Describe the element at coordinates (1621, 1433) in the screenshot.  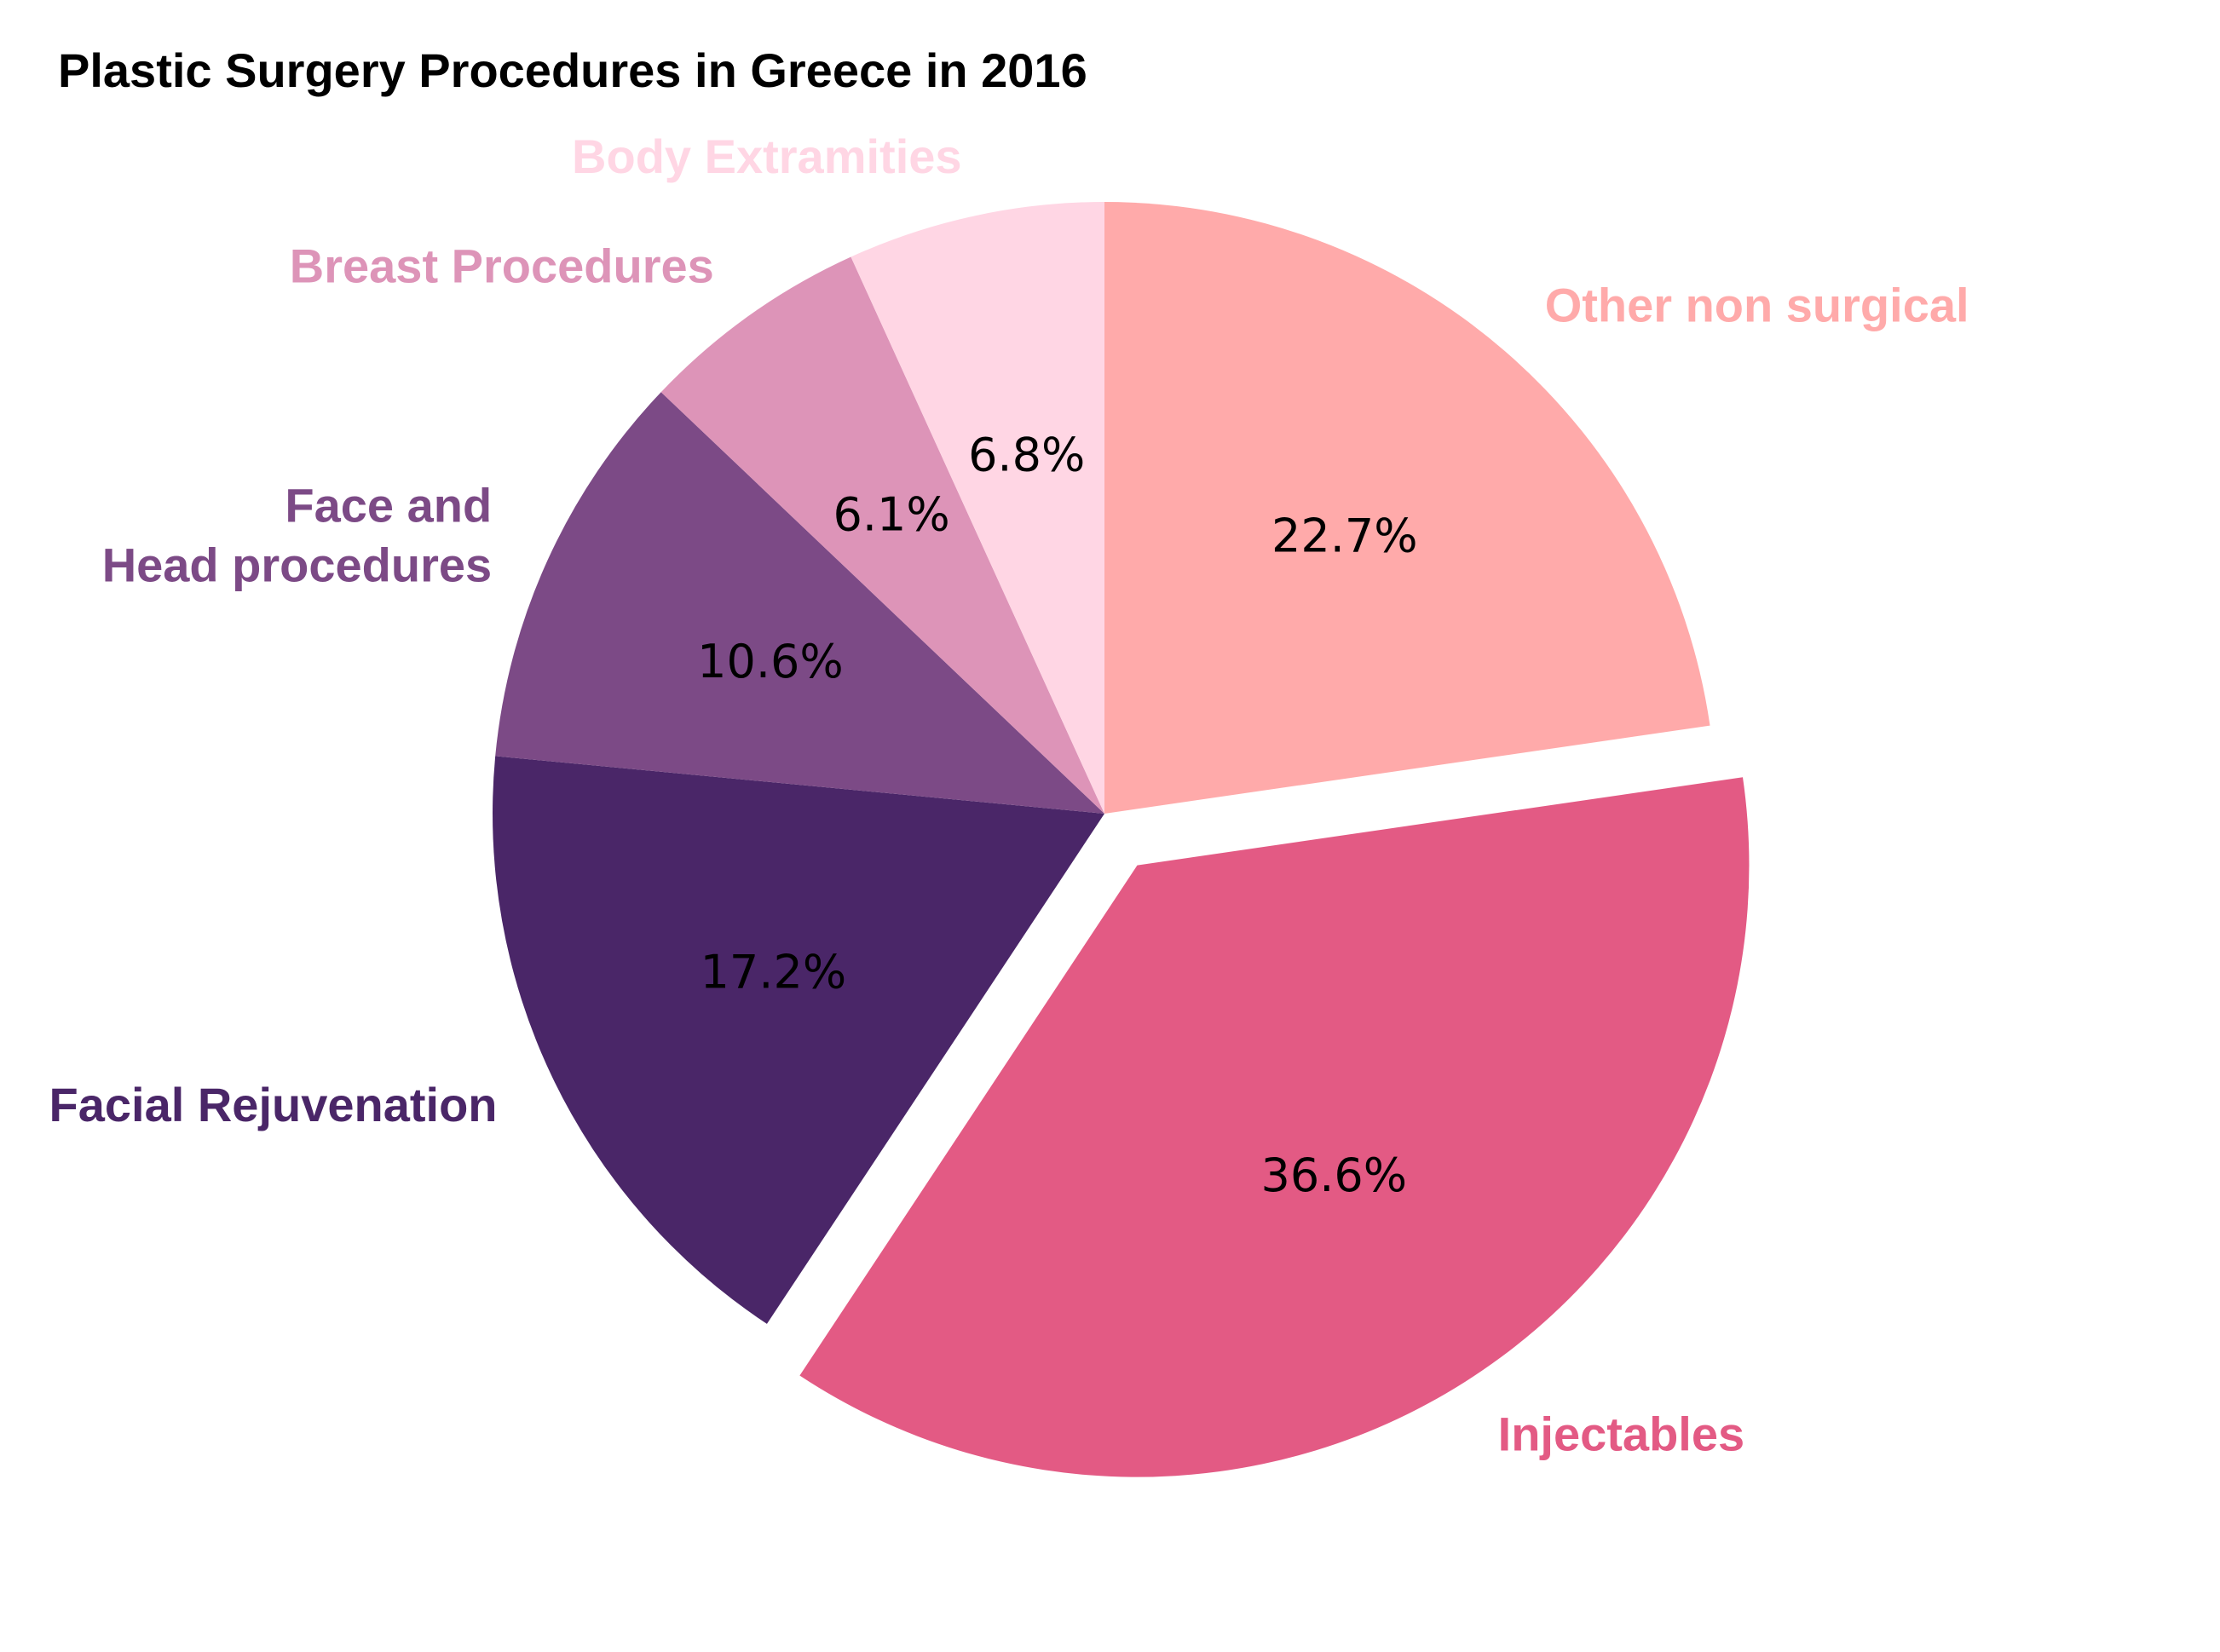
I see `pie-category-label-injectables: Injectables` at that location.